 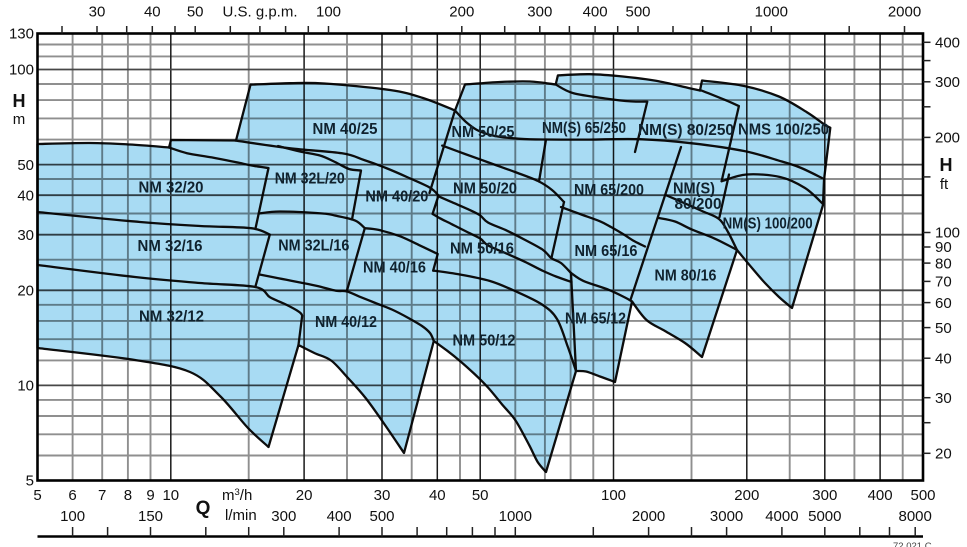 What do you see at coordinates (171, 316) in the screenshot?
I see `svg-text: NM 32/12` at bounding box center [171, 316].